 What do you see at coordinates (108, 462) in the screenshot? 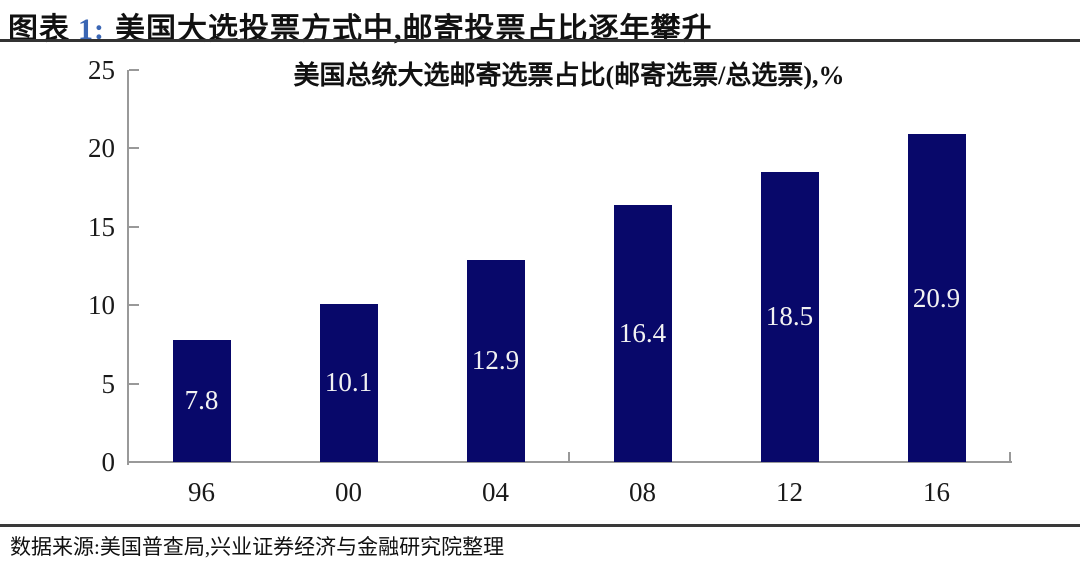
I see `y-axis-label-0: 0` at bounding box center [108, 462].